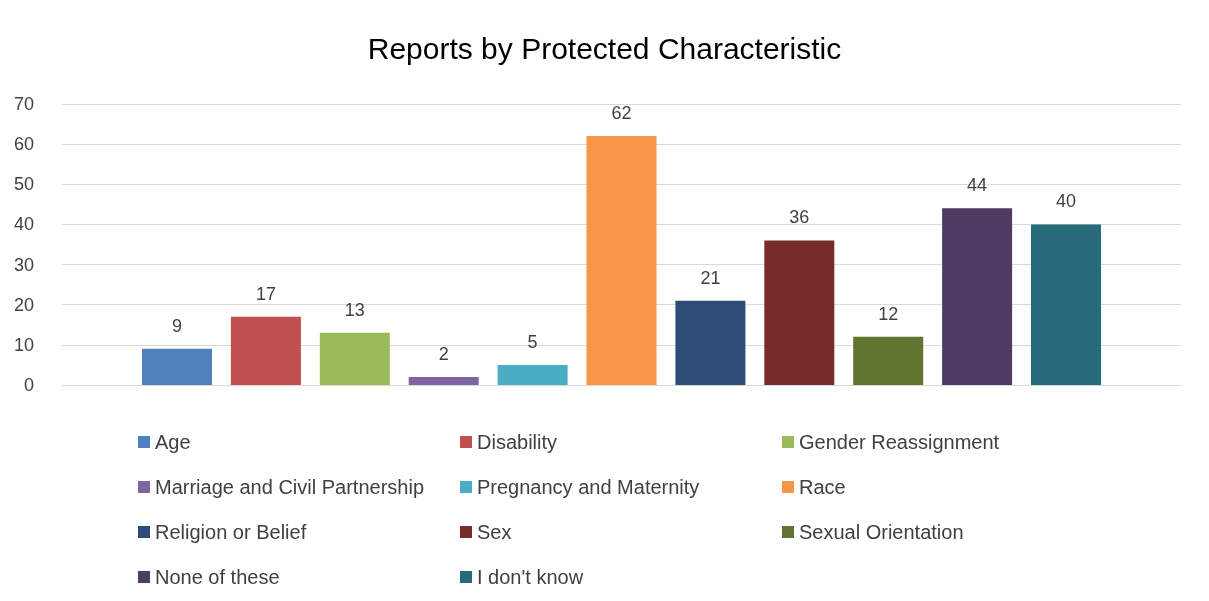 The height and width of the screenshot is (601, 1209). I want to click on data-label: 21, so click(710, 277).